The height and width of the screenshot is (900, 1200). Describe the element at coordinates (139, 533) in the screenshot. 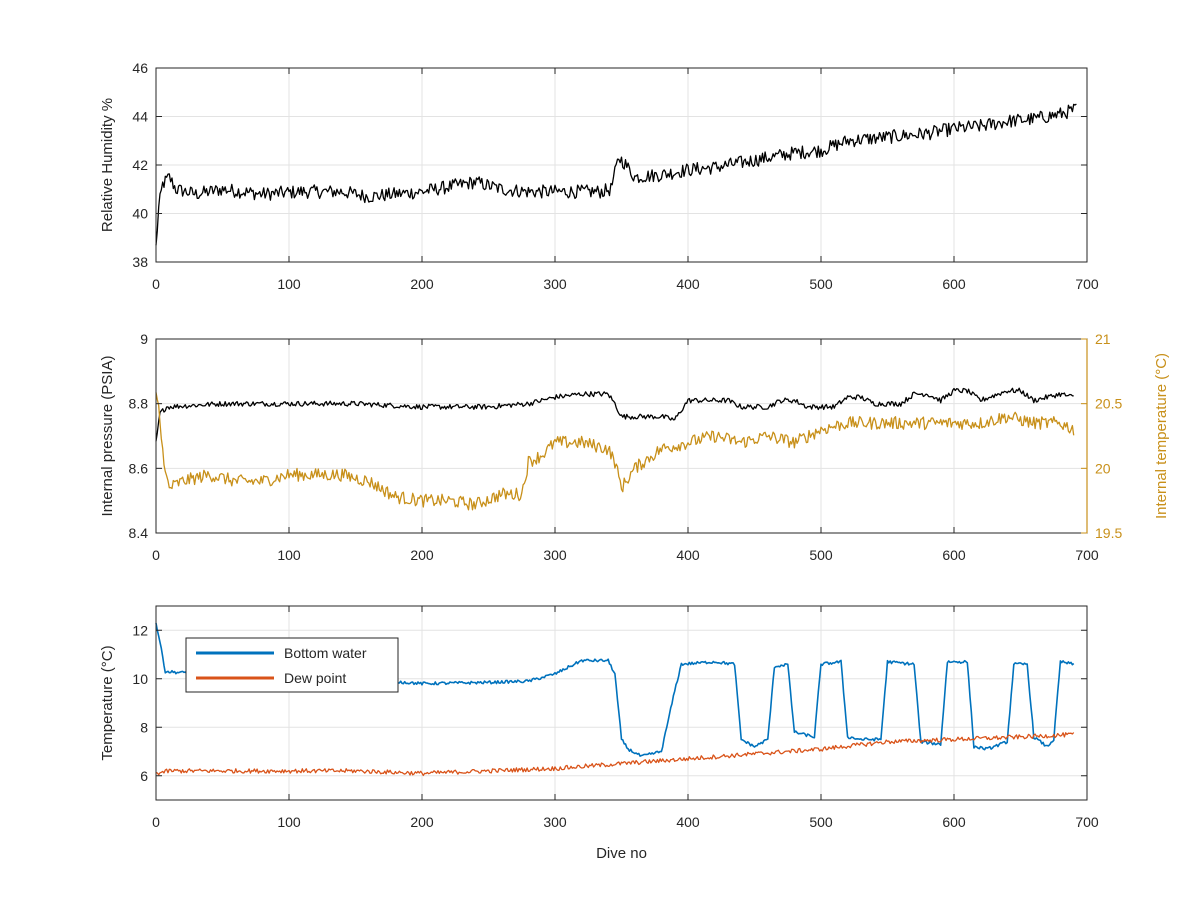

I see `y-tick-label: 8.4` at that location.